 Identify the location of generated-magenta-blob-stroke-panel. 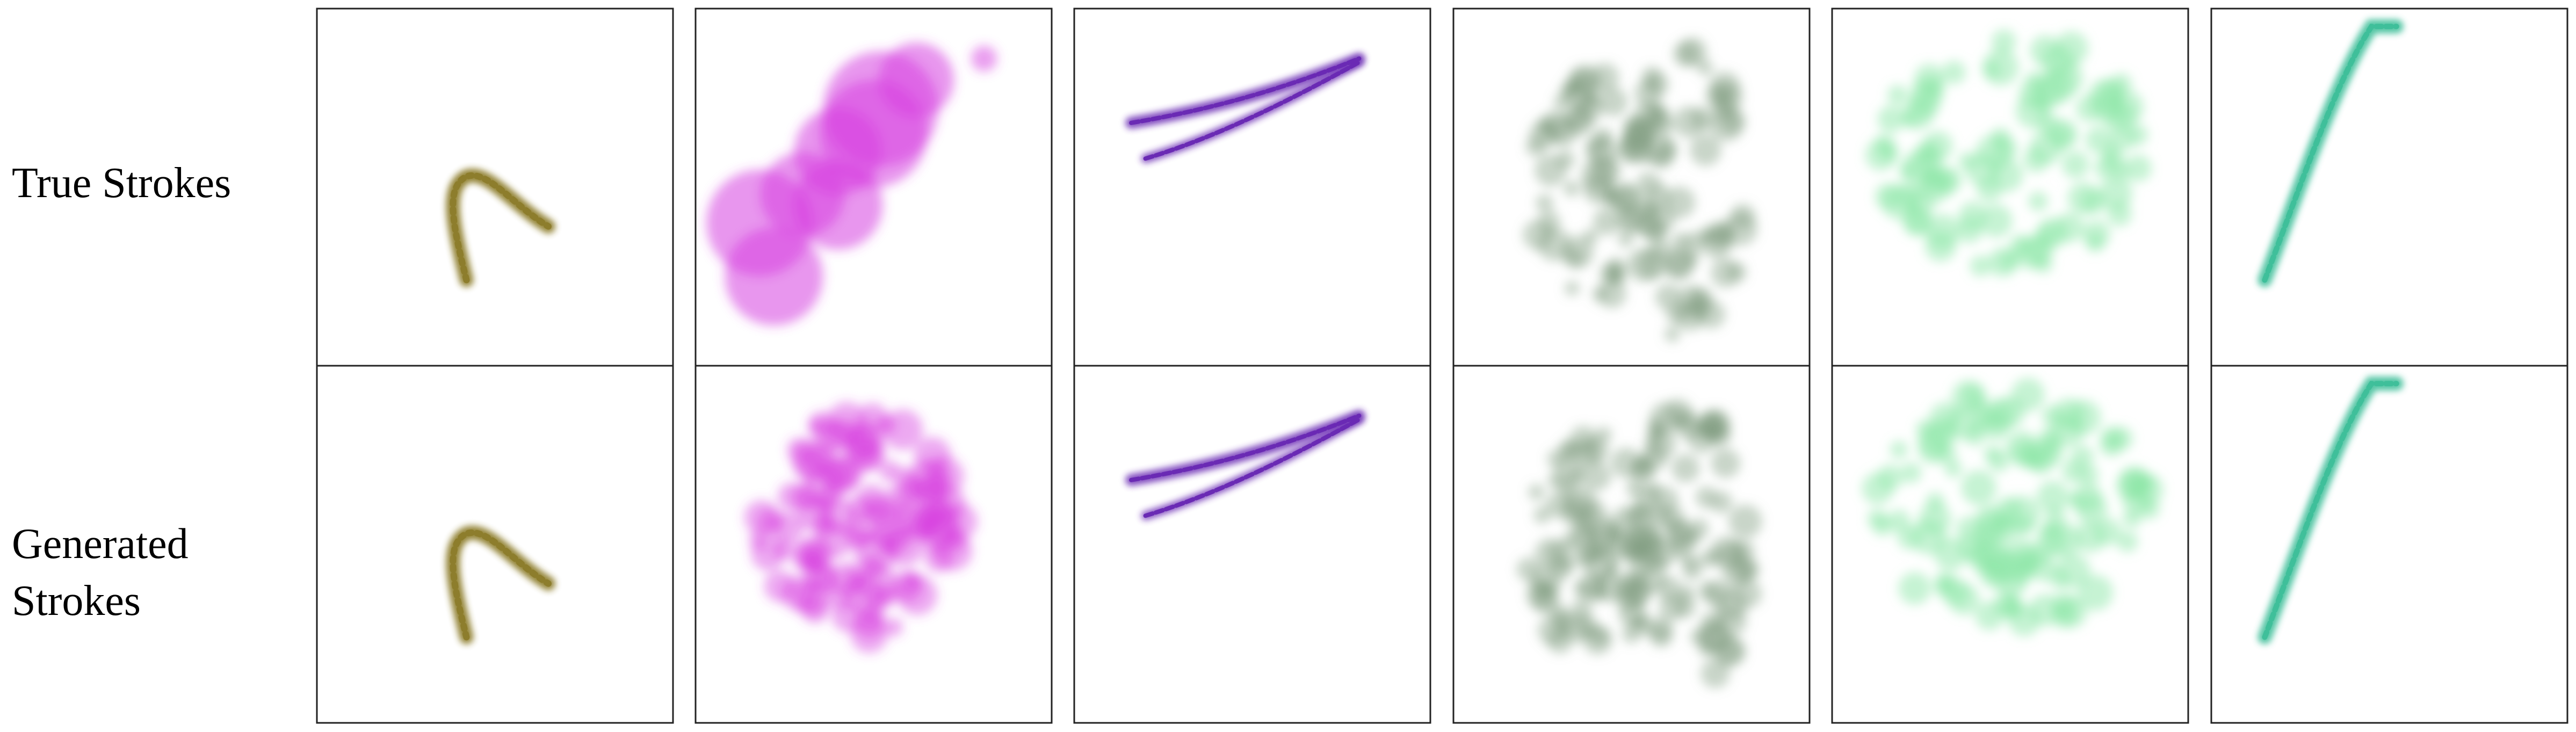
(873, 545).